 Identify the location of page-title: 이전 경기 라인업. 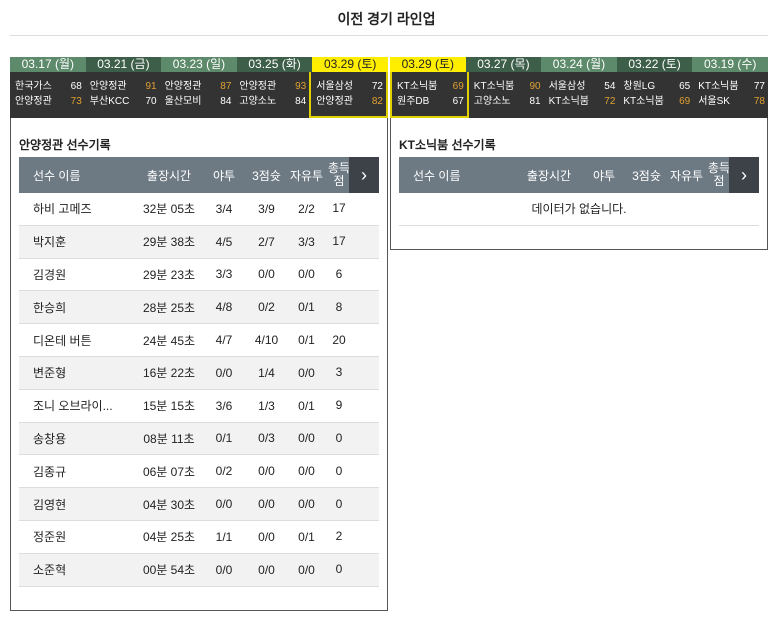
(386, 19).